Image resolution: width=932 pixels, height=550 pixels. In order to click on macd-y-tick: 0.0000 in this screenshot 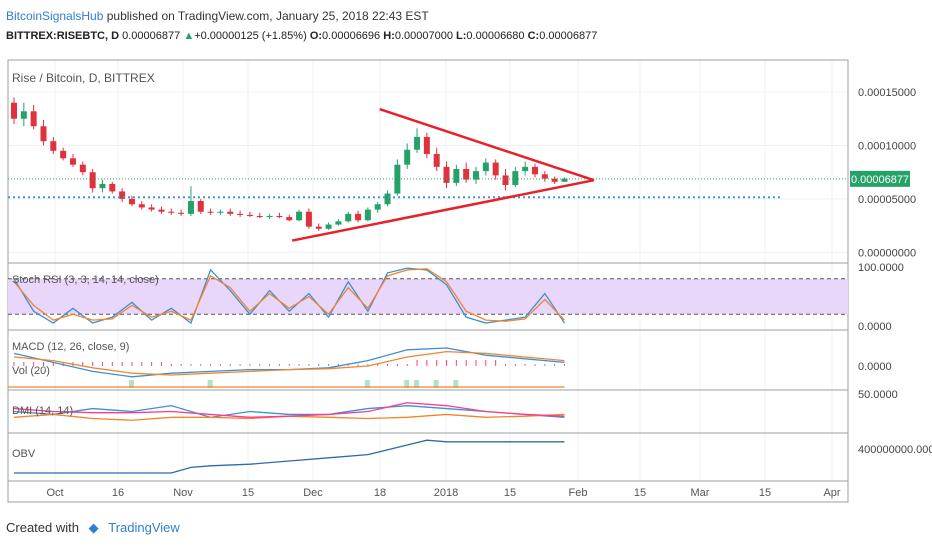, I will do `click(875, 367)`.